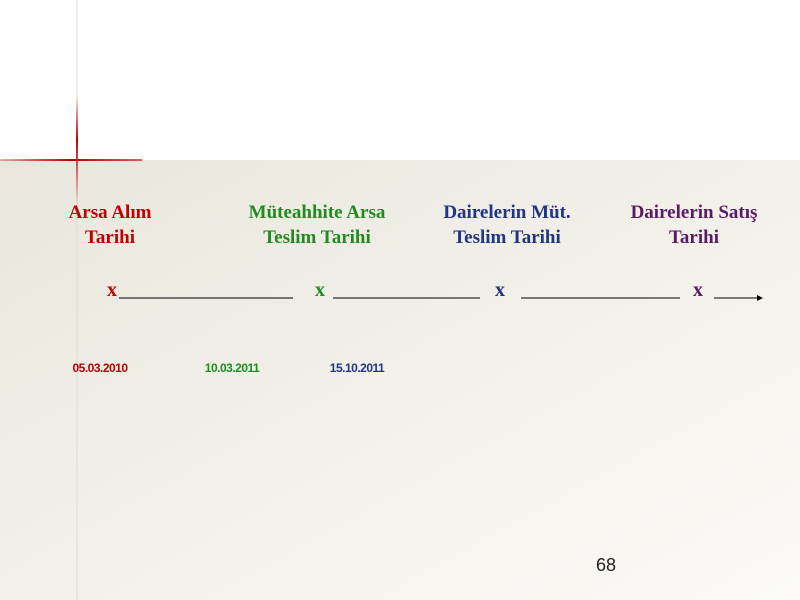  What do you see at coordinates (71, 160) in the screenshot?
I see `decor-horizontal` at bounding box center [71, 160].